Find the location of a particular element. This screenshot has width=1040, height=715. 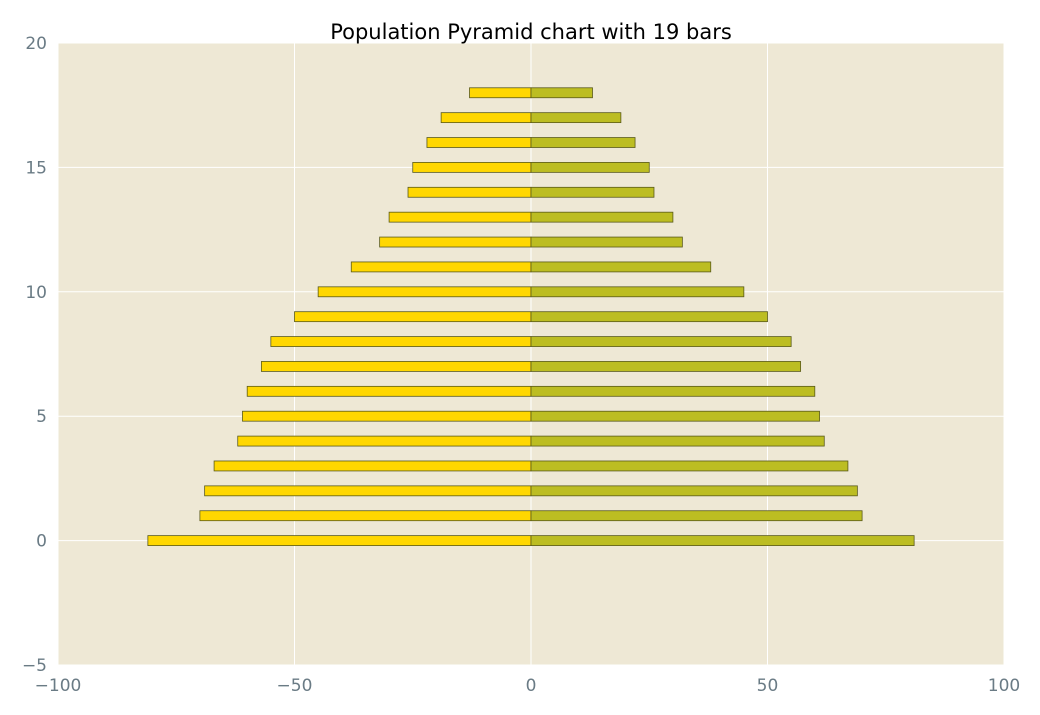

x-tick-label: −100 is located at coordinates (58, 686).